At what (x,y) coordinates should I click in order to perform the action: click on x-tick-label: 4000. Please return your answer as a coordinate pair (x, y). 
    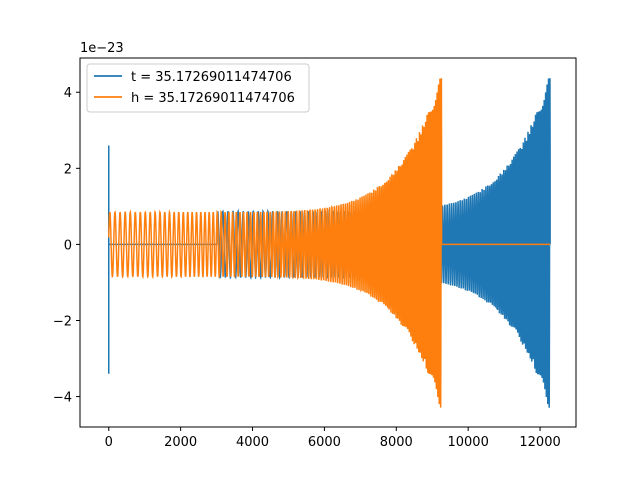
    Looking at the image, I should click on (252, 442).